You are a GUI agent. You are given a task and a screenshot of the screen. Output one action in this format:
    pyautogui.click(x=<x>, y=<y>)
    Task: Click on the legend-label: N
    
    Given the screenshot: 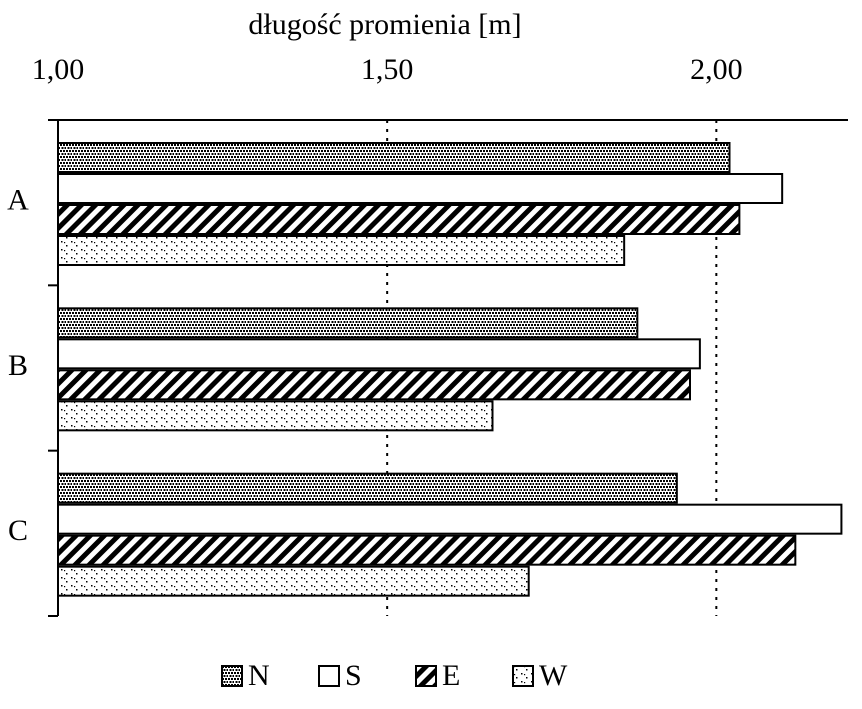 What is the action you would take?
    pyautogui.click(x=259, y=675)
    